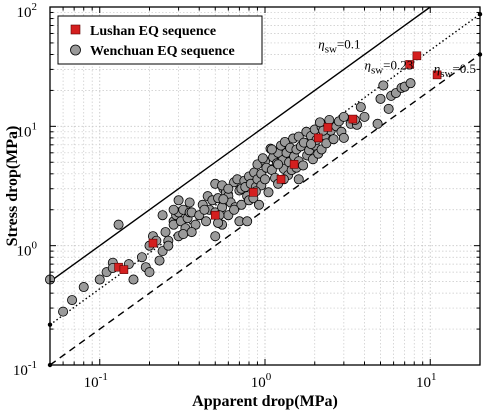 Image resolution: width=484 pixels, height=413 pixels. I want to click on y-tick-label: 10⁰, so click(27, 250).